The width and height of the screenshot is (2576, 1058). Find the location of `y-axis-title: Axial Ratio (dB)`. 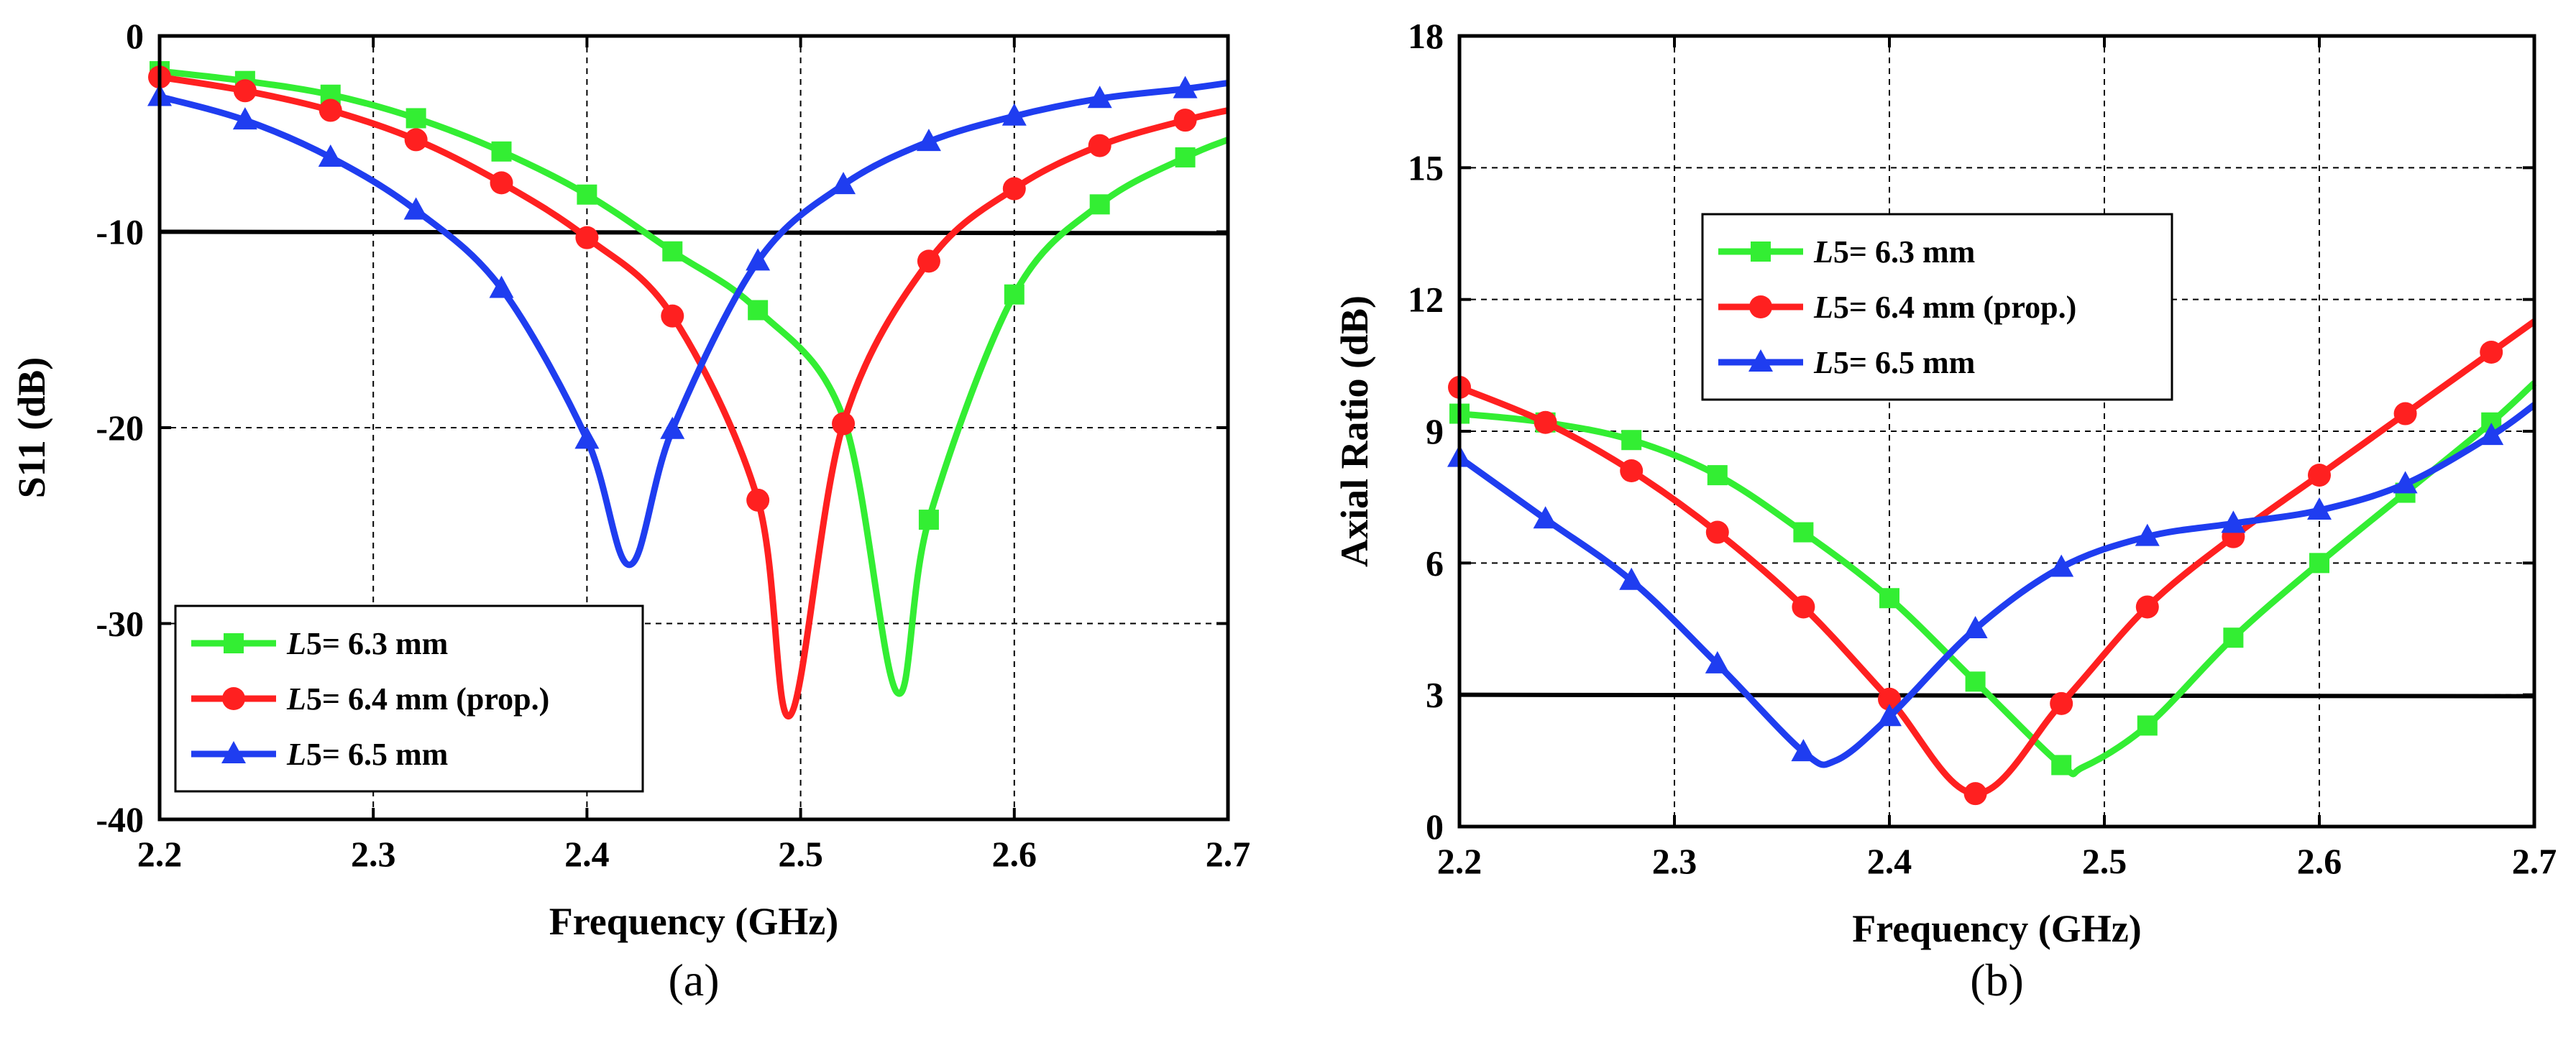

y-axis-title: Axial Ratio (dB) is located at coordinates (1354, 431).